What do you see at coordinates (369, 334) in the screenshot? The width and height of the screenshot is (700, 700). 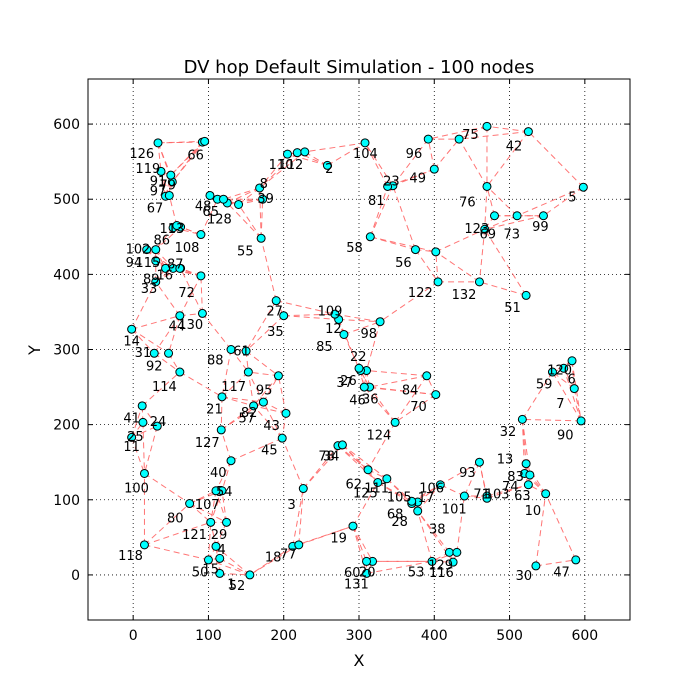 I see `node-id-label: 98` at bounding box center [369, 334].